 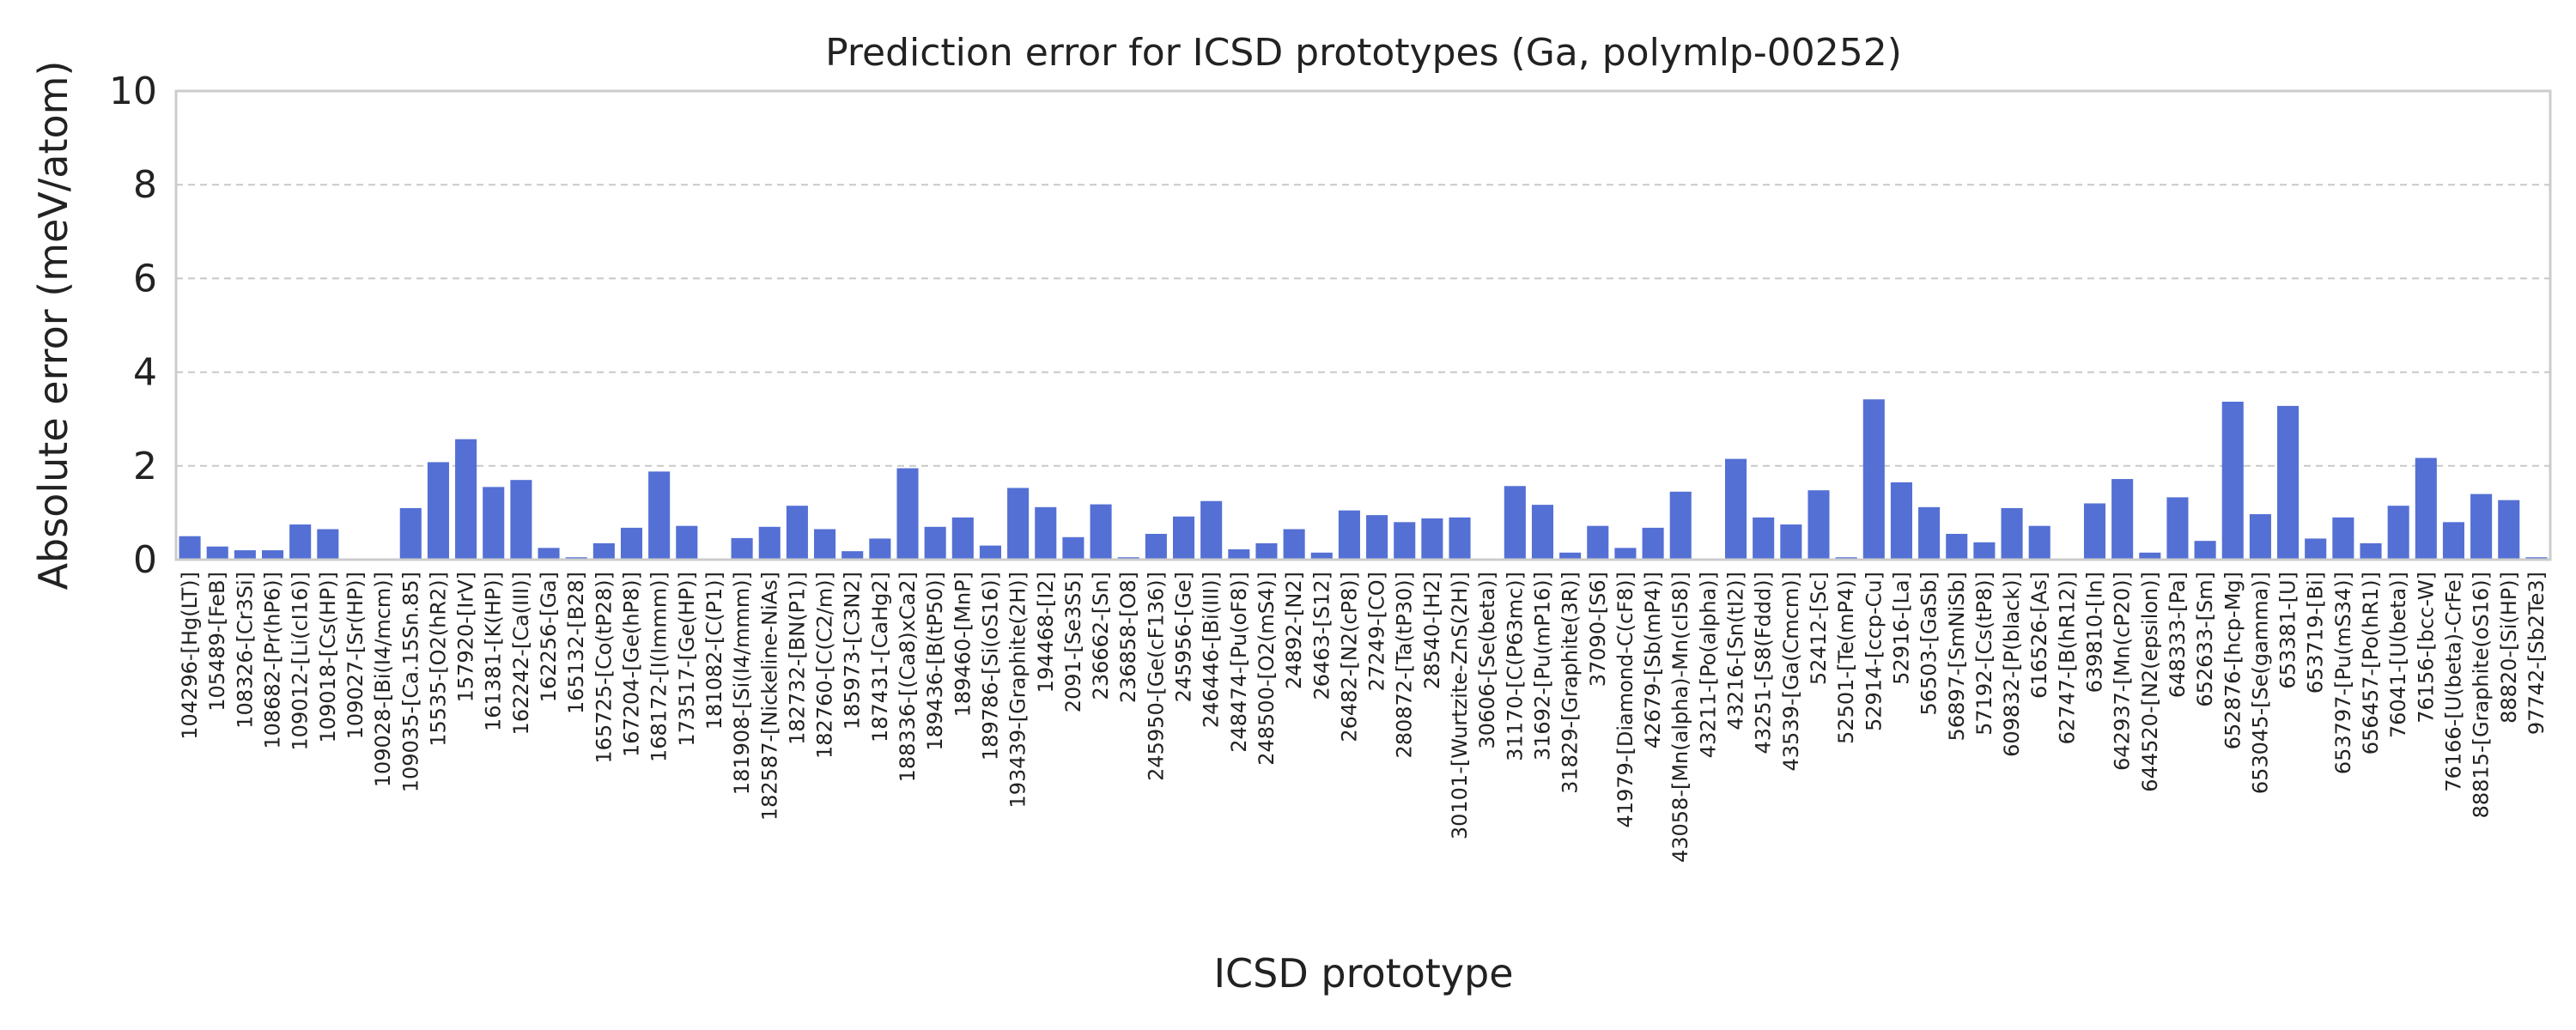 What do you see at coordinates (145, 373) in the screenshot?
I see `y-tick-label: 4` at bounding box center [145, 373].